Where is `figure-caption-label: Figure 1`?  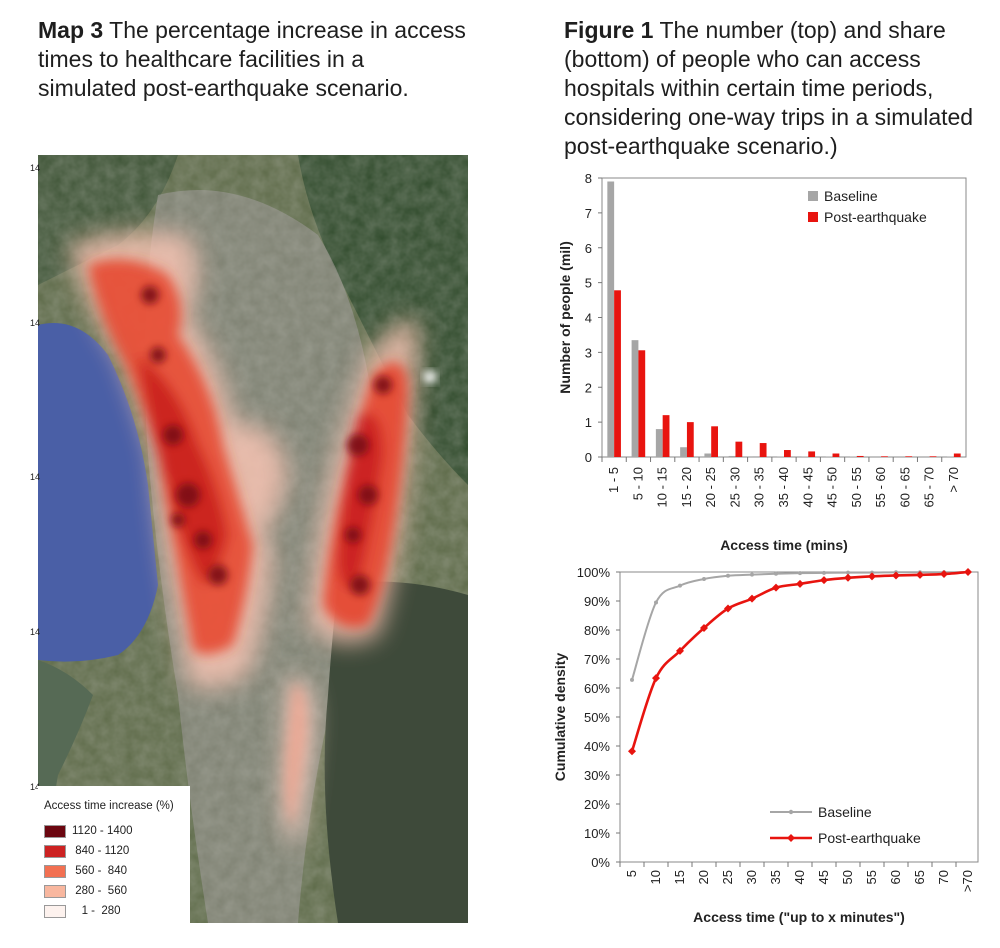 figure-caption-label: Figure 1 is located at coordinates (609, 30).